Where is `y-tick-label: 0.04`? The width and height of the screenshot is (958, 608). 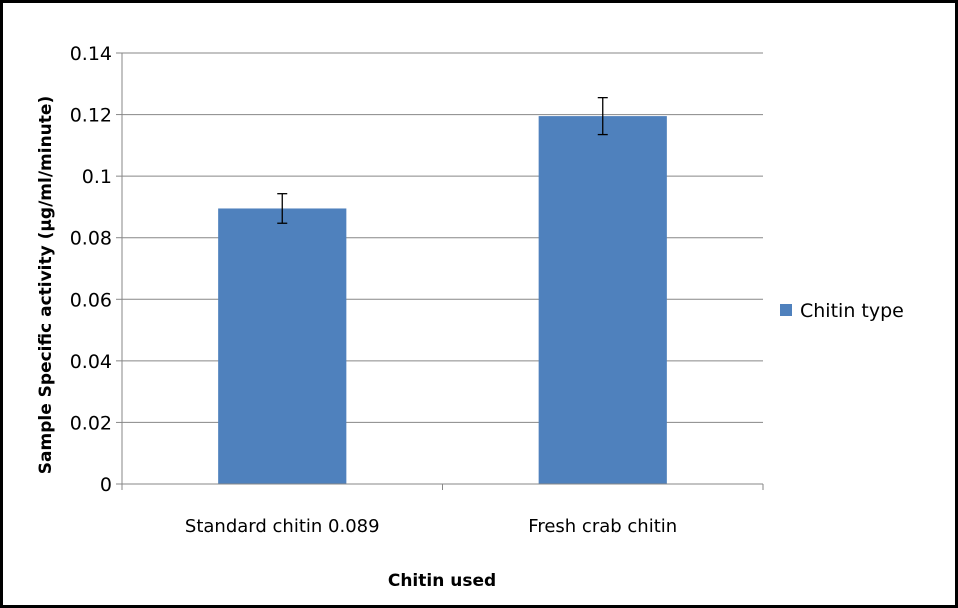
y-tick-label: 0.04 is located at coordinates (91, 362).